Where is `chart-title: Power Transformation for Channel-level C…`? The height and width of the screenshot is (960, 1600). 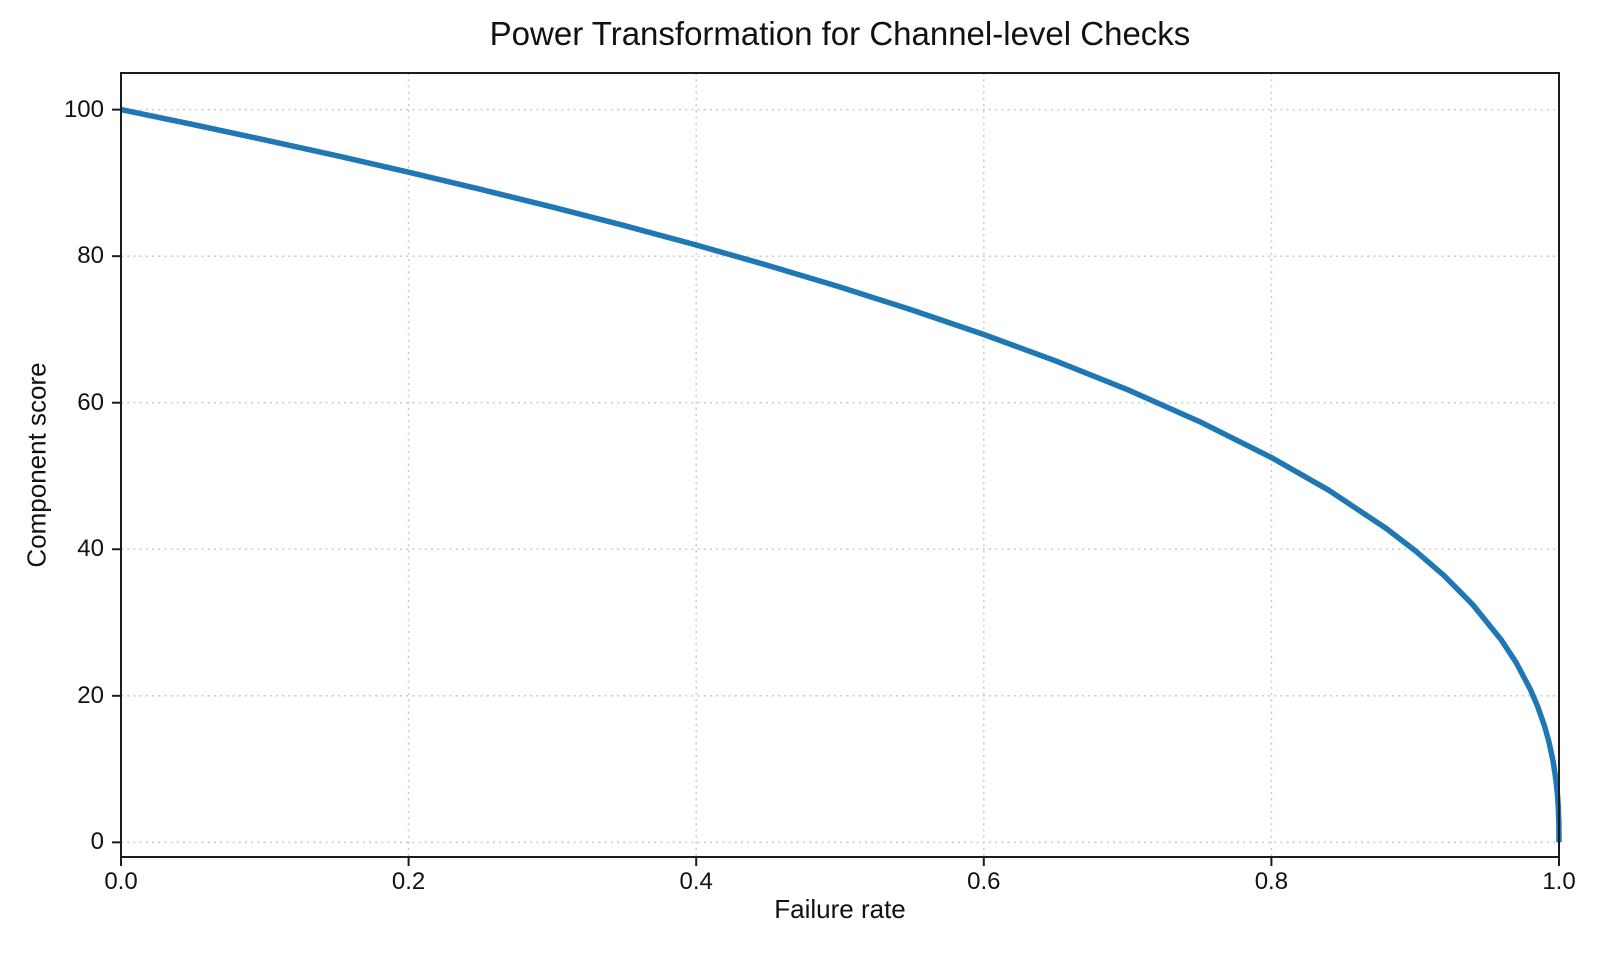
chart-title: Power Transformation for Channel-level C… is located at coordinates (840, 33).